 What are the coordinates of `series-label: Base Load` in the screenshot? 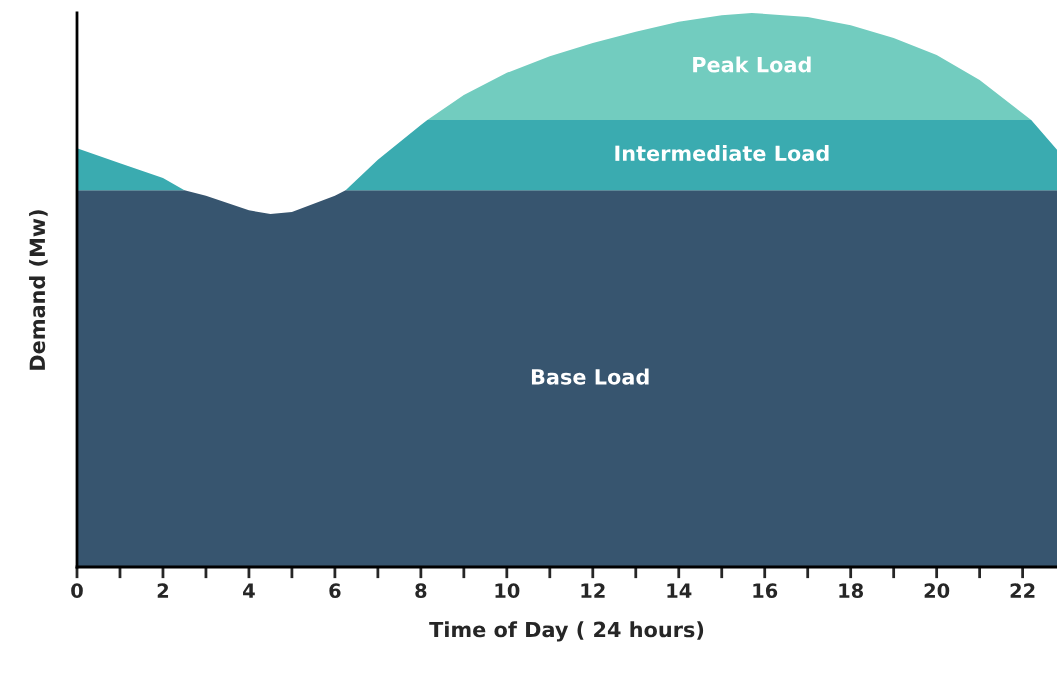 It's located at (590, 376).